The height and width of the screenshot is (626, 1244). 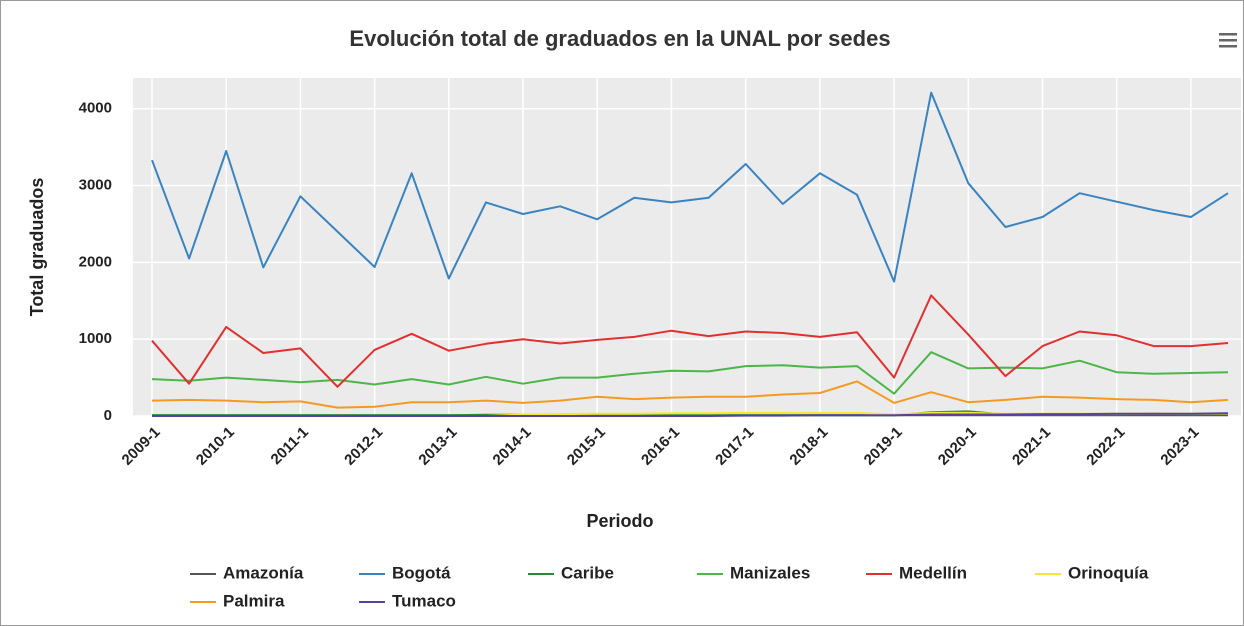 I want to click on y-tick-label: 0, so click(x=108, y=415).